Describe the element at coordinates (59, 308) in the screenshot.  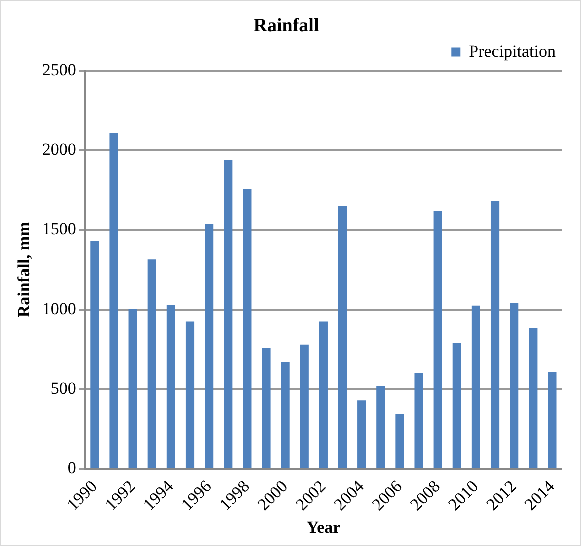
I see `y-tick-label: 1000` at that location.